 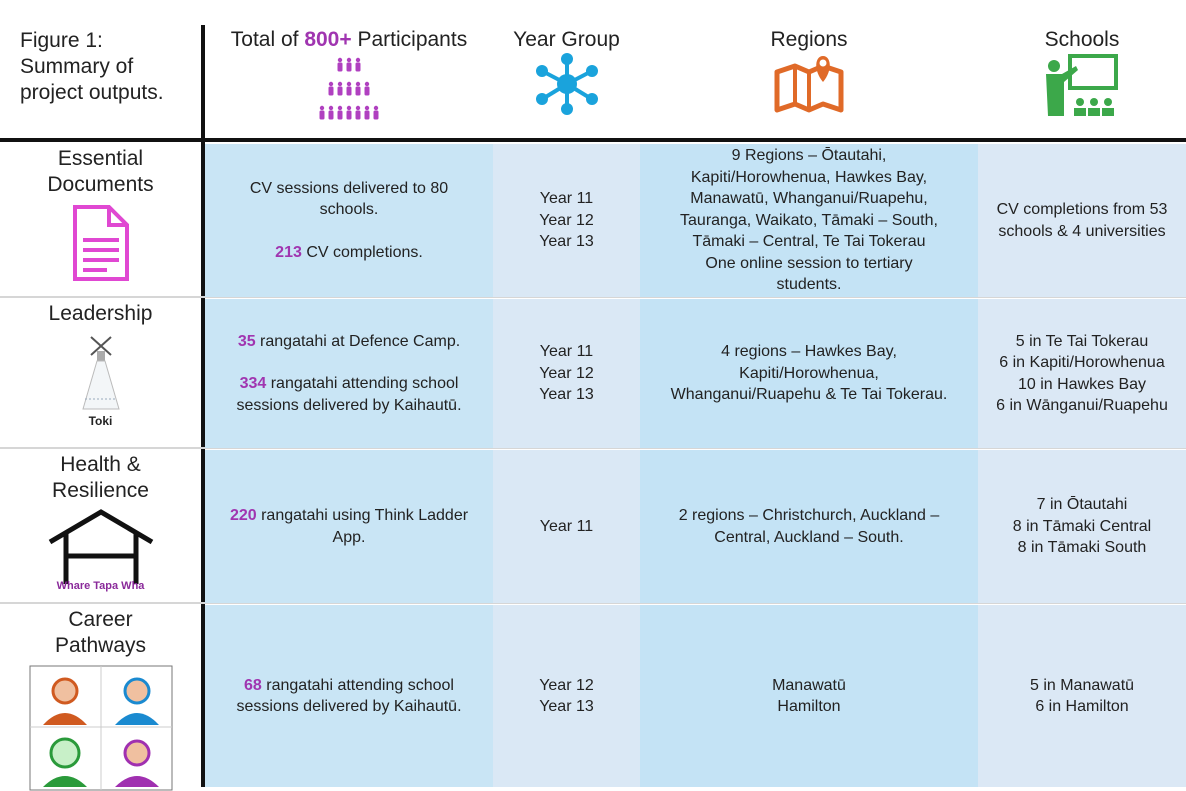 I want to click on text-line: 7 in Ōtautahi, so click(x=1082, y=505).